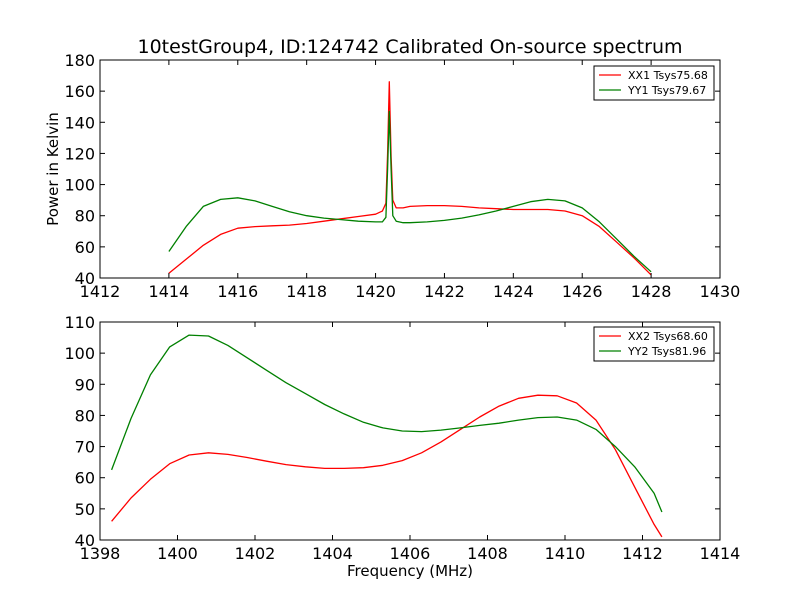 The height and width of the screenshot is (604, 800). I want to click on bottom-x-tick-label: 1414, so click(720, 553).